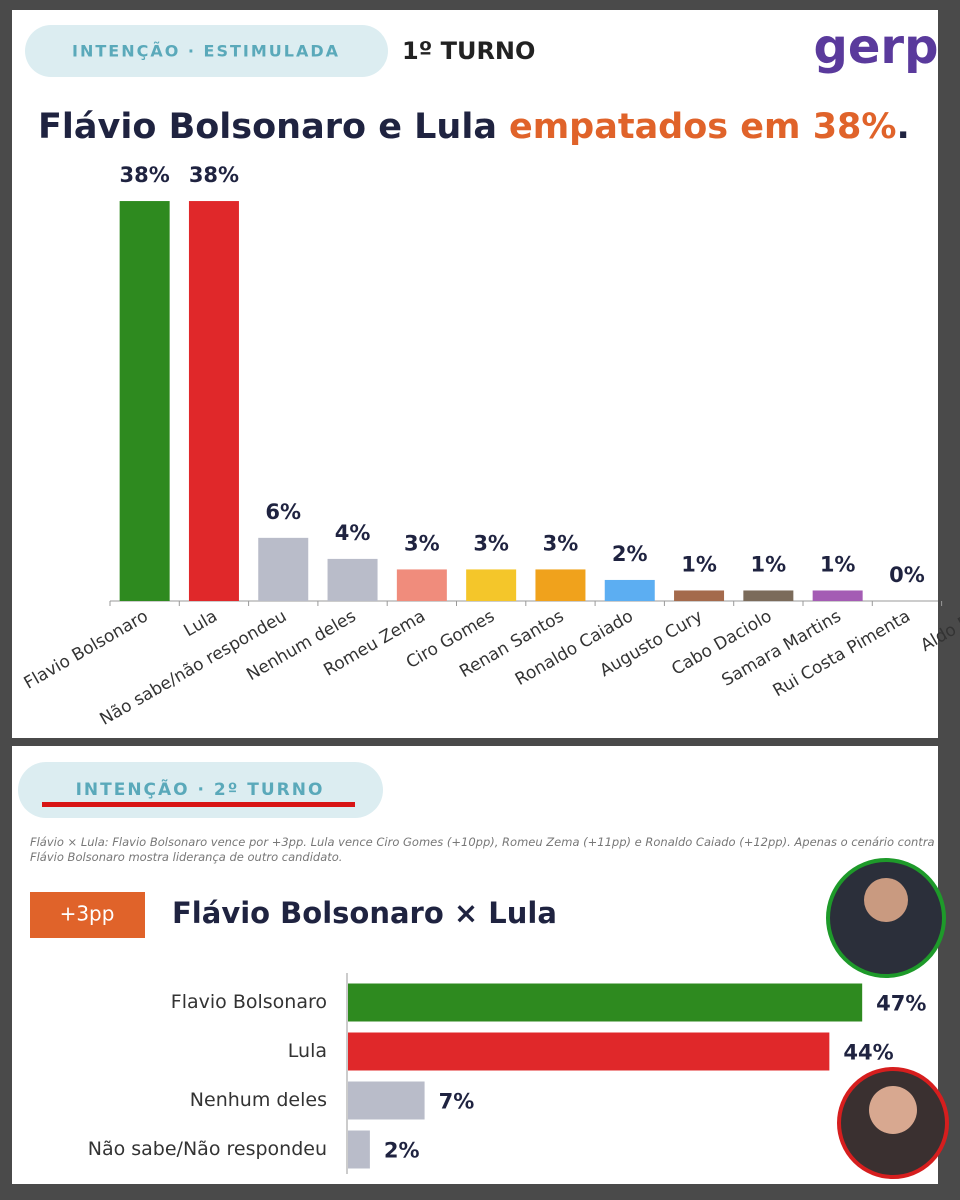  What do you see at coordinates (353, 533) in the screenshot?
I see `value-label: 4%` at bounding box center [353, 533].